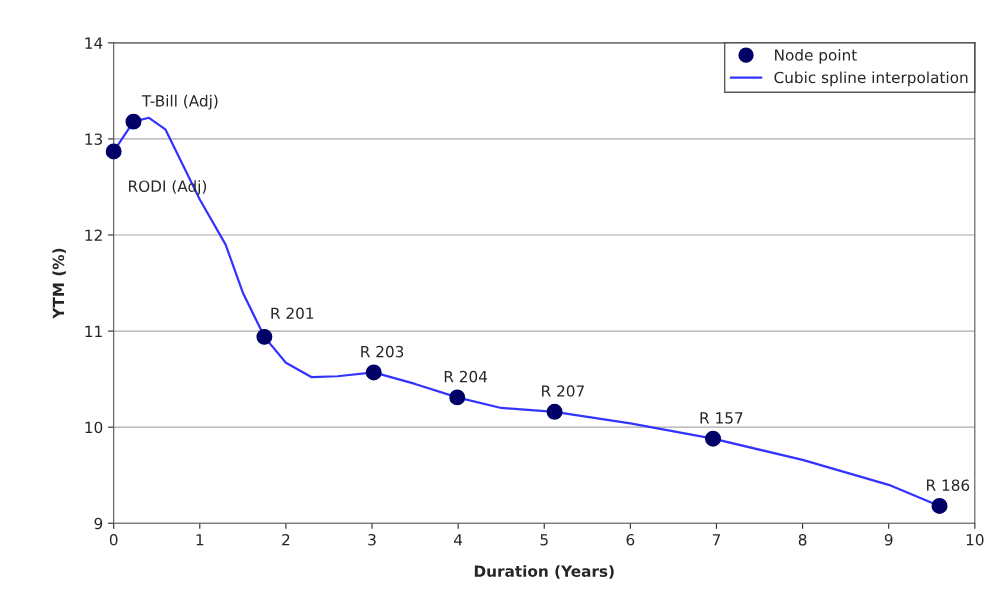  Describe the element at coordinates (200, 540) in the screenshot. I see `x-tick-label: 1` at that location.